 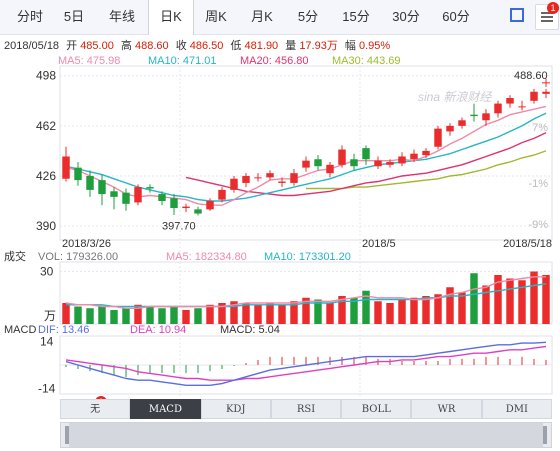 What do you see at coordinates (350, 46) in the screenshot?
I see `change-label: 幅` at bounding box center [350, 46].